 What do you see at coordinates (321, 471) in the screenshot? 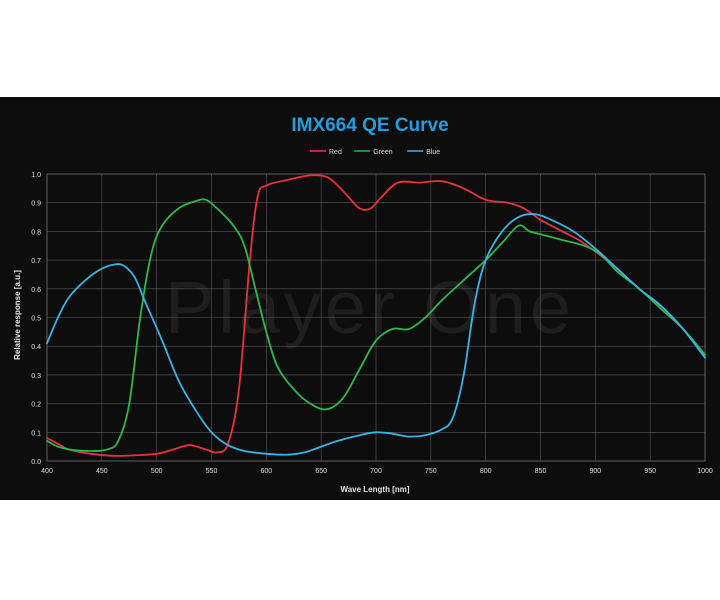
I see `x-tick-label: 650` at bounding box center [321, 471].